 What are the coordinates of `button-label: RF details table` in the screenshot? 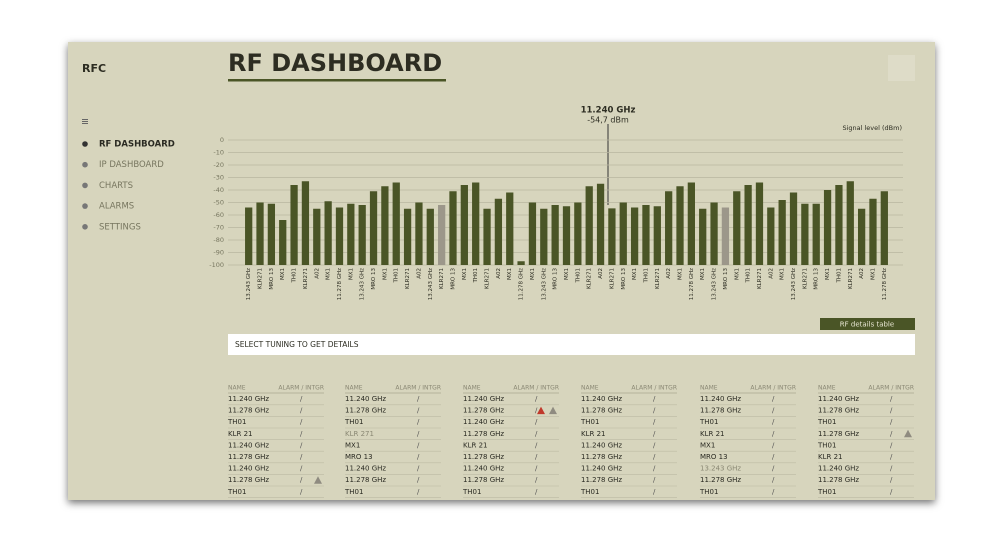 It's located at (867, 325).